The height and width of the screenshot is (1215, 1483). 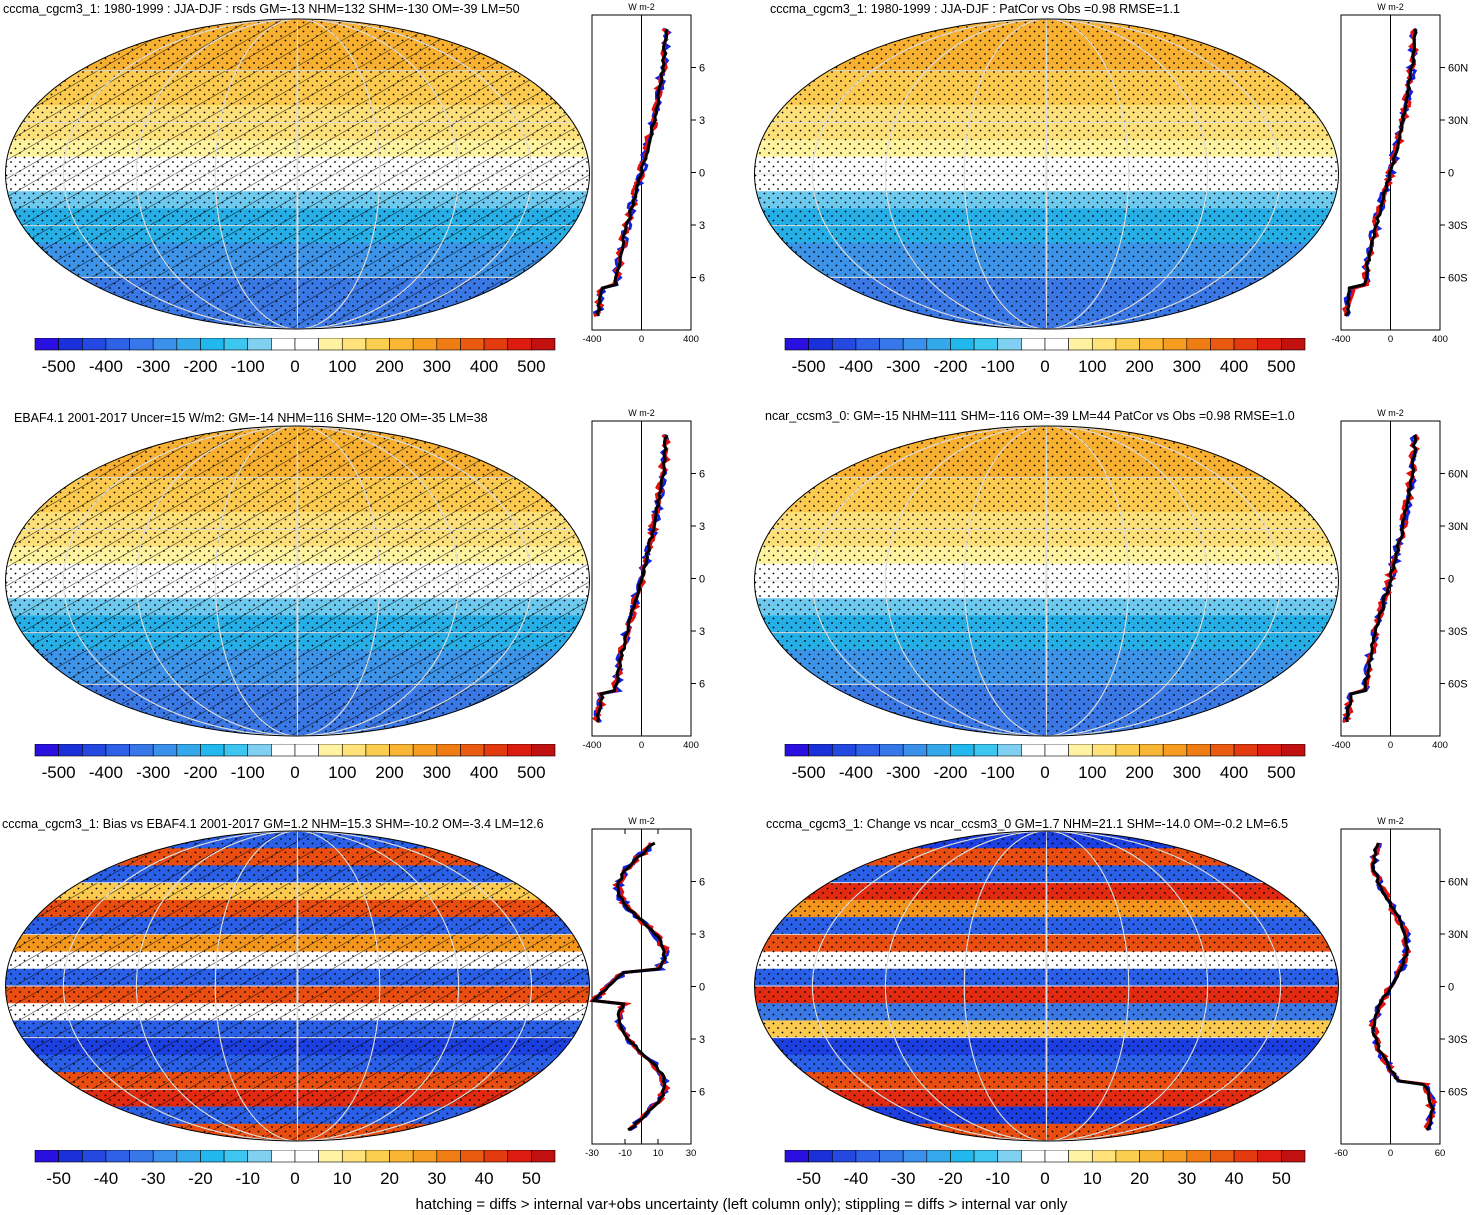 What do you see at coordinates (702, 685) in the screenshot?
I see `profile-ytick-label: 60S` at bounding box center [702, 685].